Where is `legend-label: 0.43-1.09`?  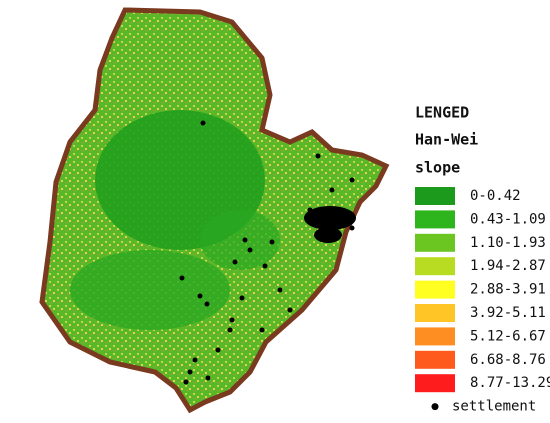 legend-label: 0.43-1.09 is located at coordinates (508, 219).